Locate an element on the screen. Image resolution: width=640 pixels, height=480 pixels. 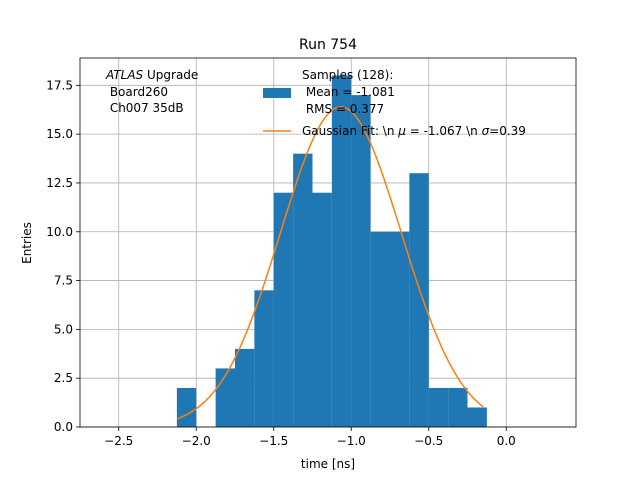
annotation-line-1: ATLAS Upgrade is located at coordinates (151, 75).